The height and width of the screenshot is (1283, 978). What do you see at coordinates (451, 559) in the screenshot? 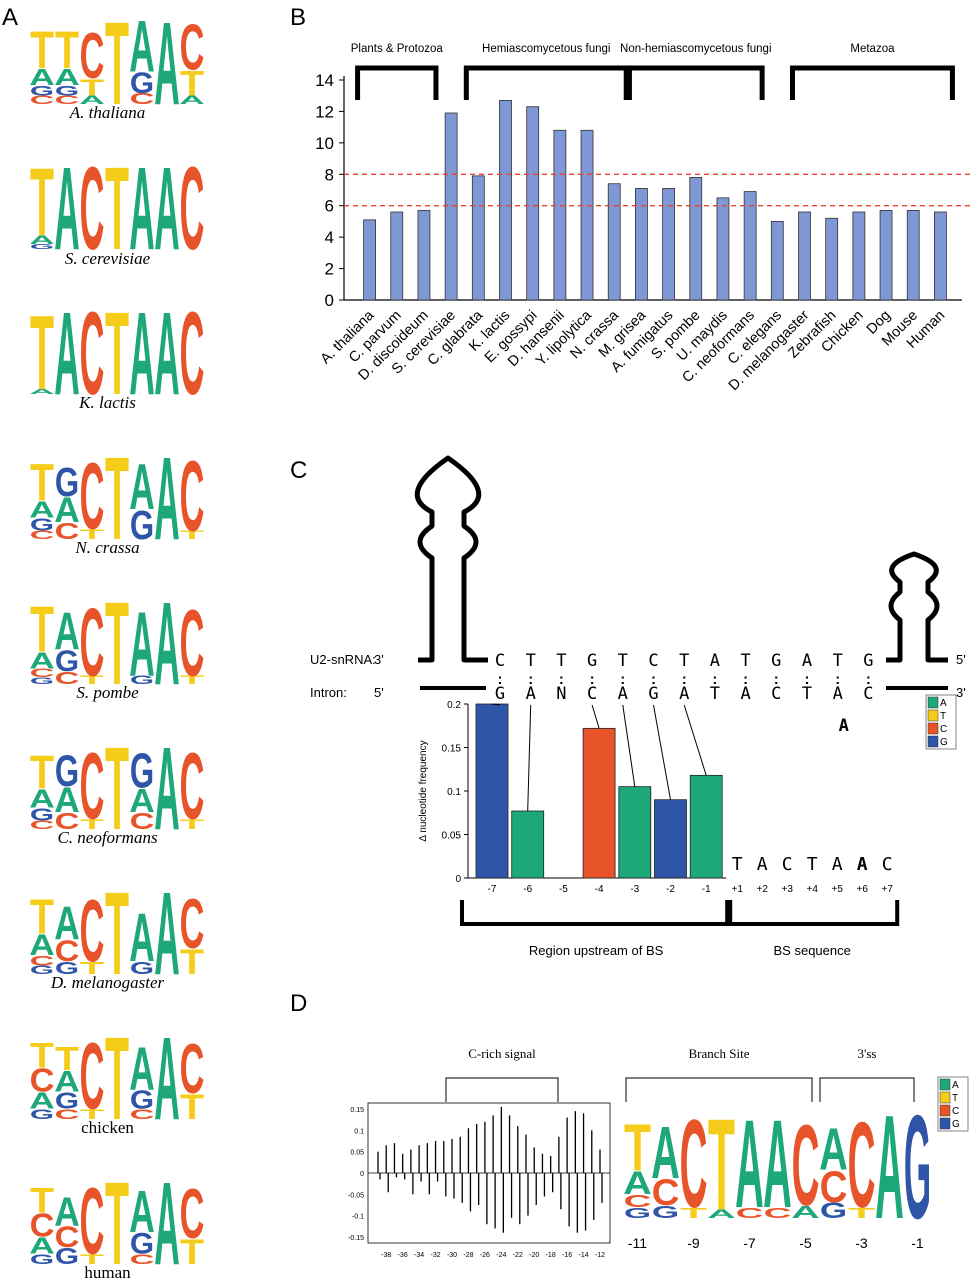
I see `u2-stem-loop-left` at bounding box center [451, 559].